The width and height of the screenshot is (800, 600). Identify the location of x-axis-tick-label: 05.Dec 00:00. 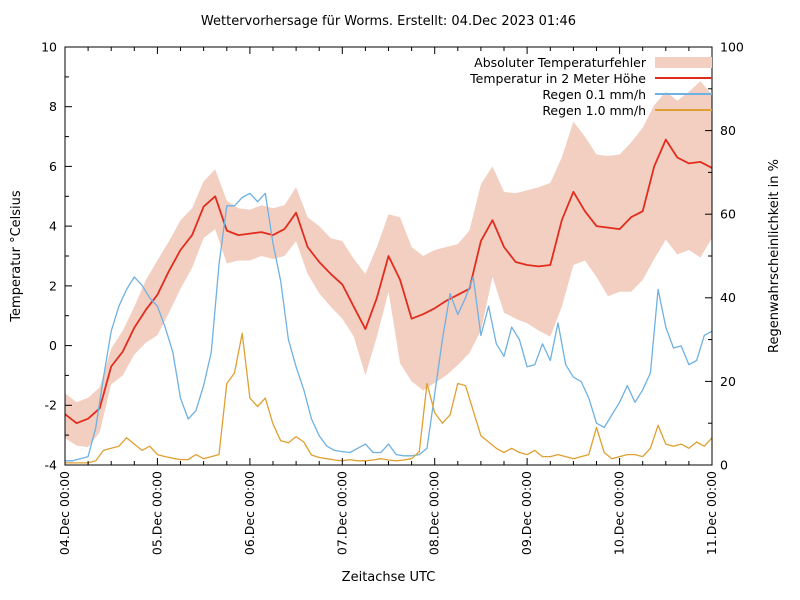
(156, 513).